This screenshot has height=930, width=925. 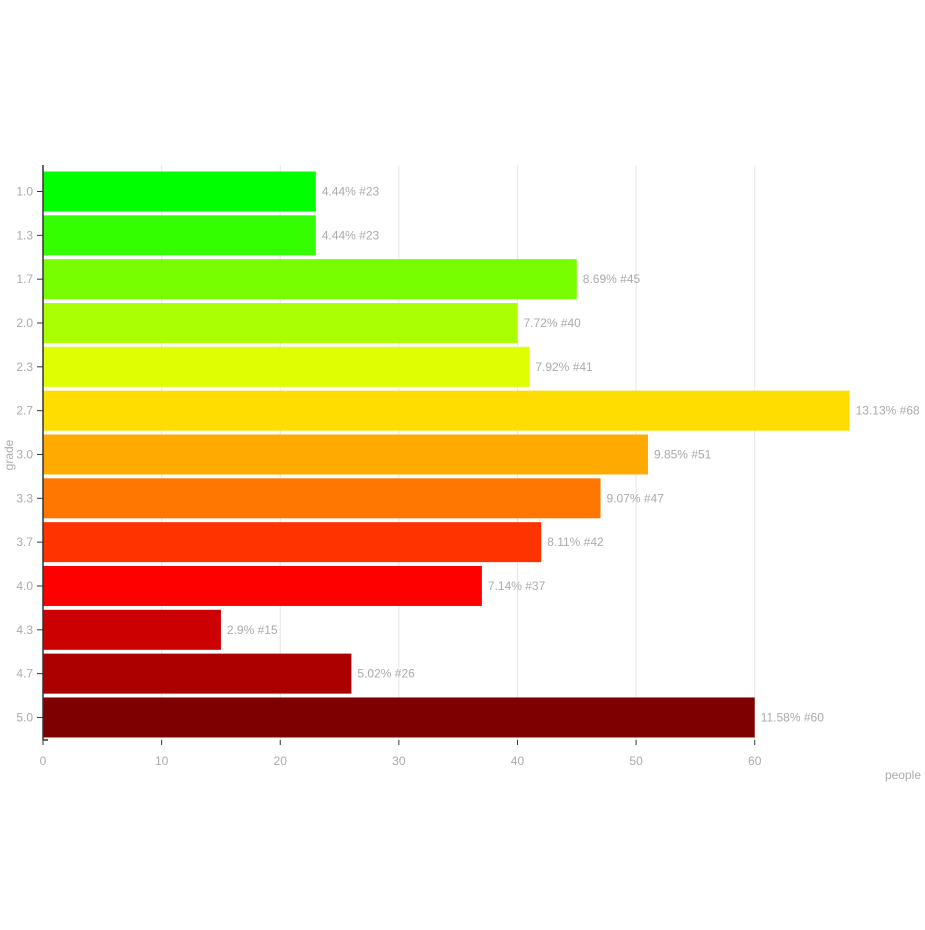 What do you see at coordinates (24, 717) in the screenshot?
I see `y-tick-label: 5.0` at bounding box center [24, 717].